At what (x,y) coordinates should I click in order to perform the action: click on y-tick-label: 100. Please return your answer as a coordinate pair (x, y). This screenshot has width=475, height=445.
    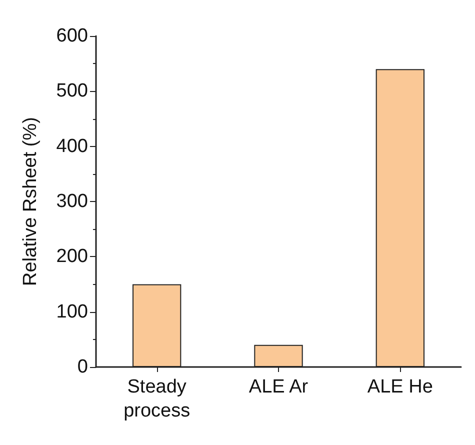
    Looking at the image, I should click on (72, 311).